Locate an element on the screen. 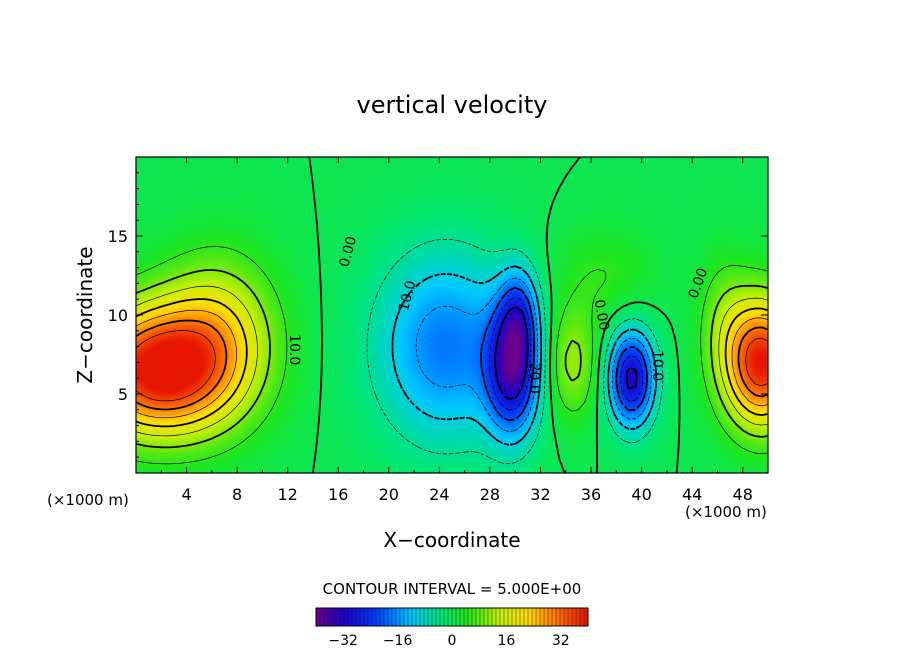 The height and width of the screenshot is (654, 904). contour-interval-text: CONTOUR INTERVAL = 5.000E+00 is located at coordinates (452, 589).